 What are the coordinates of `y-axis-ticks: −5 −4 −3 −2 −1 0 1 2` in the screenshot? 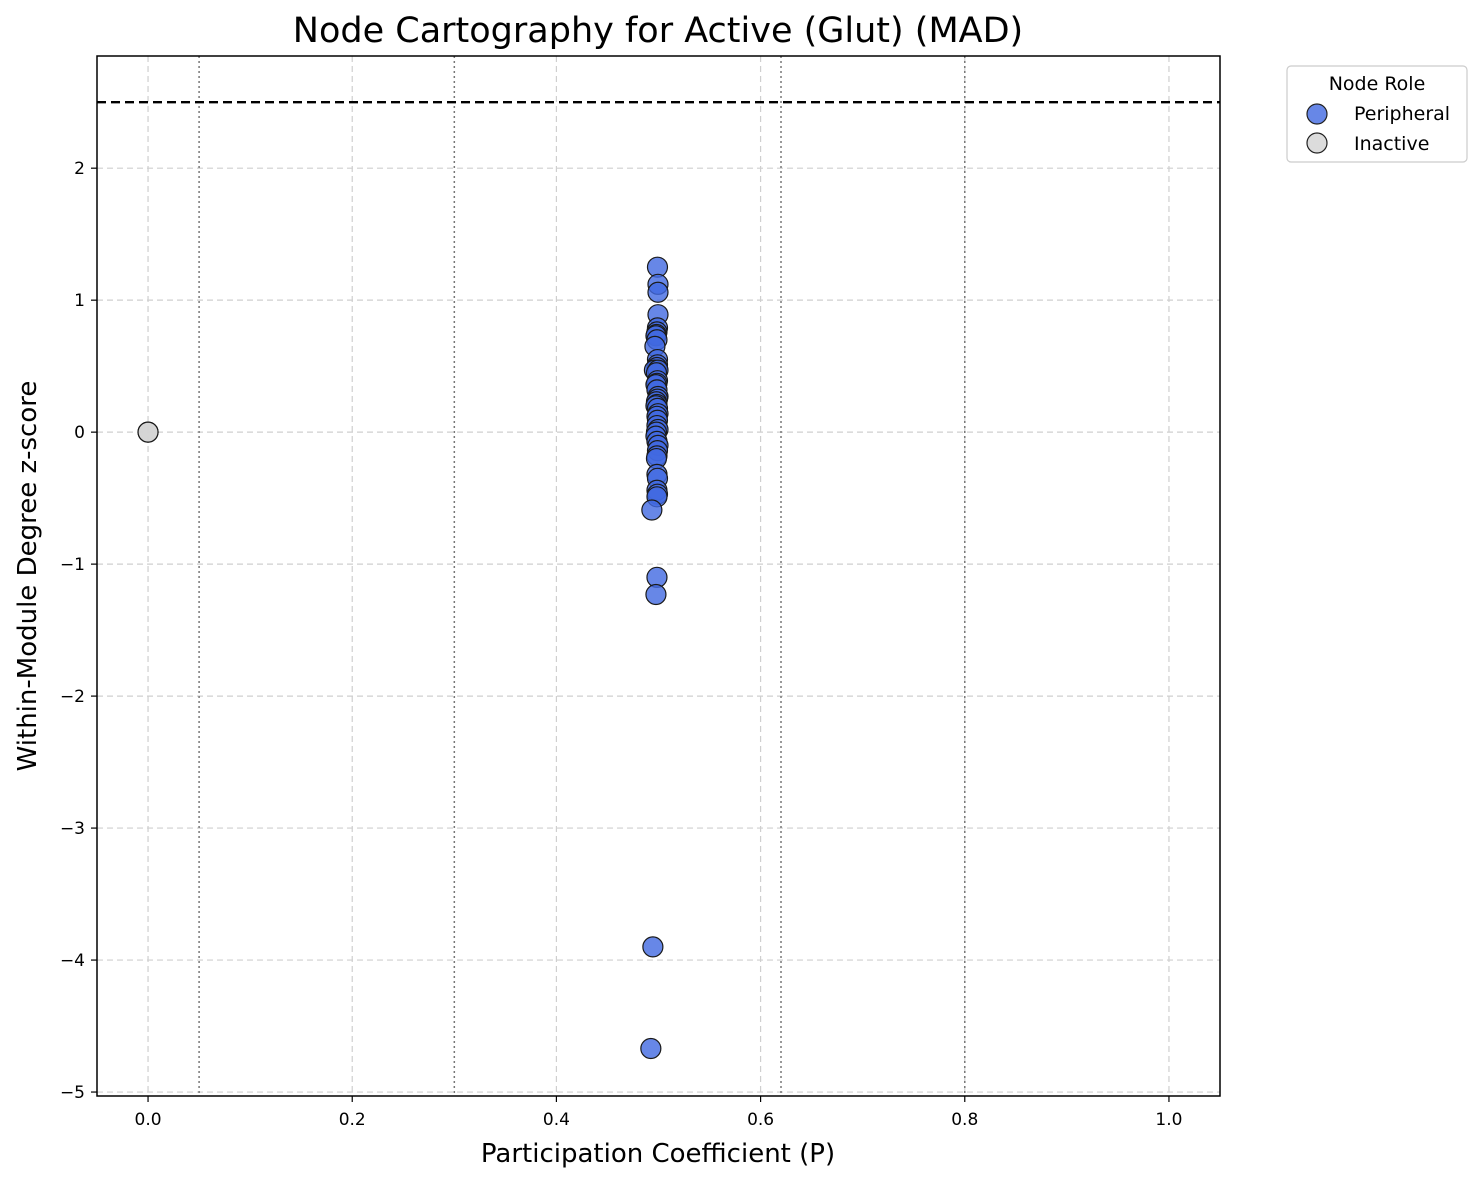 It's located at (78, 631).